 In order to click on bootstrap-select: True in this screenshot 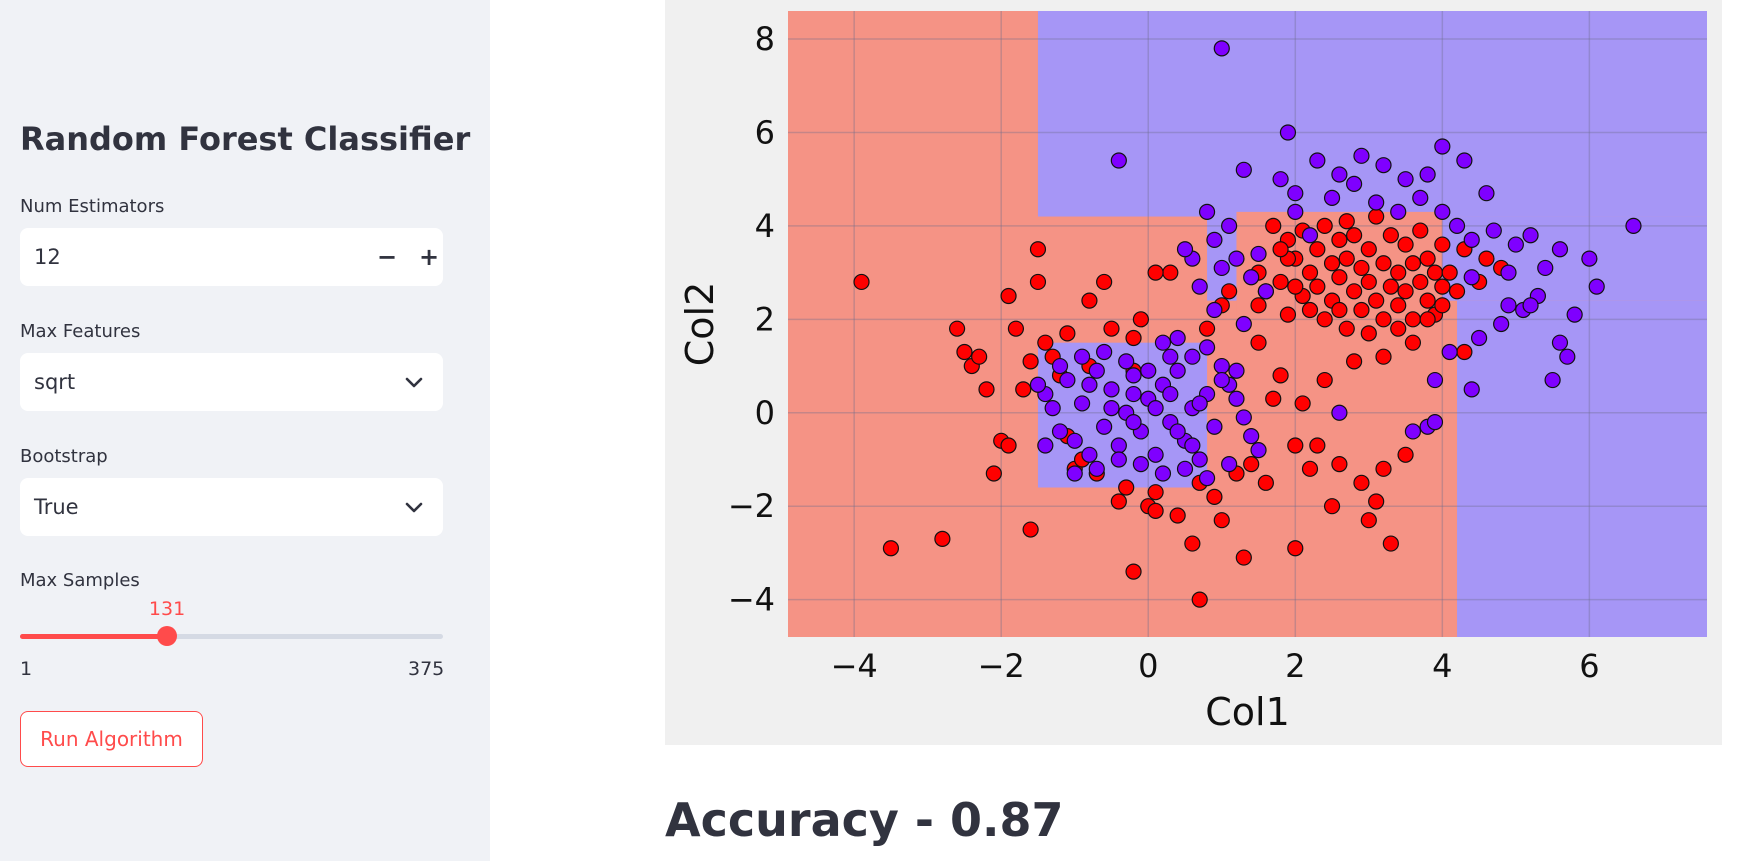, I will do `click(231, 507)`.